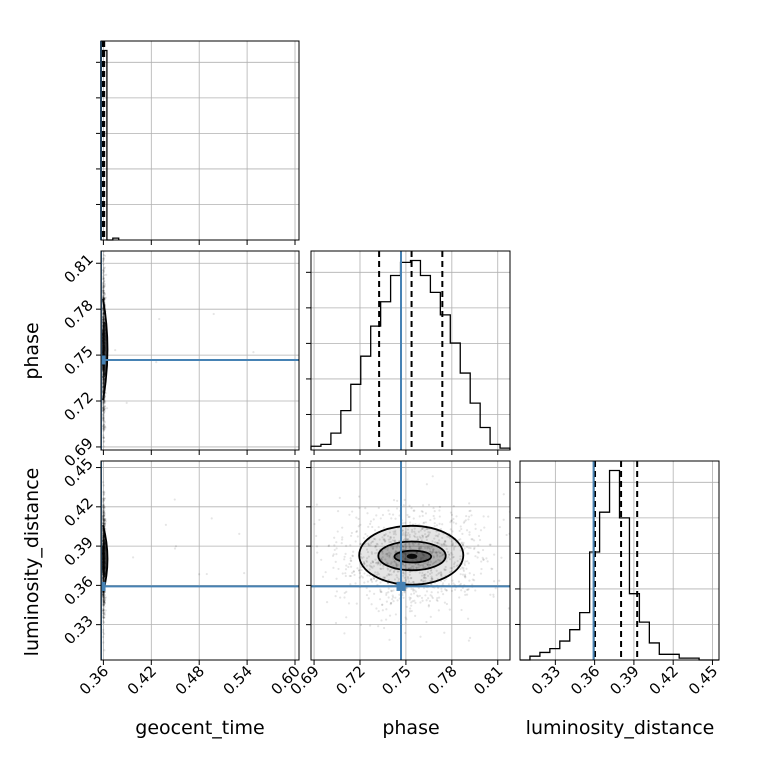  I want to click on x-tick-label: 0.42, so click(664, 680).